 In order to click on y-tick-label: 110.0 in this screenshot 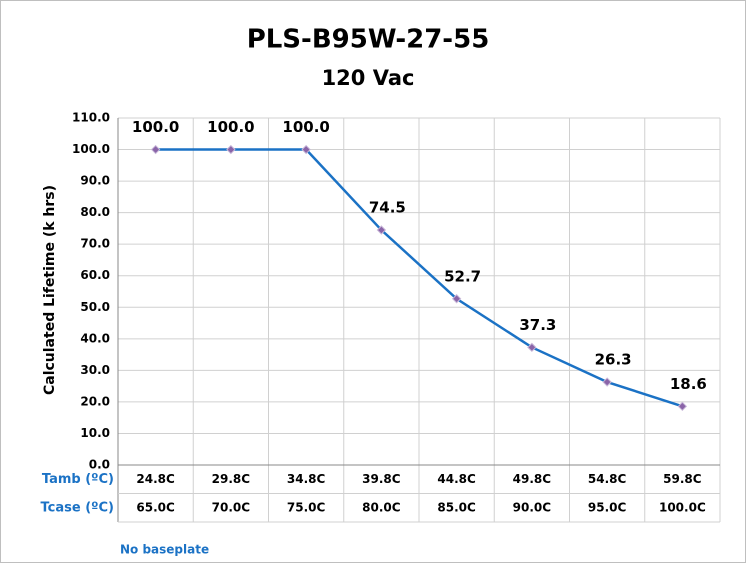, I will do `click(91, 118)`.